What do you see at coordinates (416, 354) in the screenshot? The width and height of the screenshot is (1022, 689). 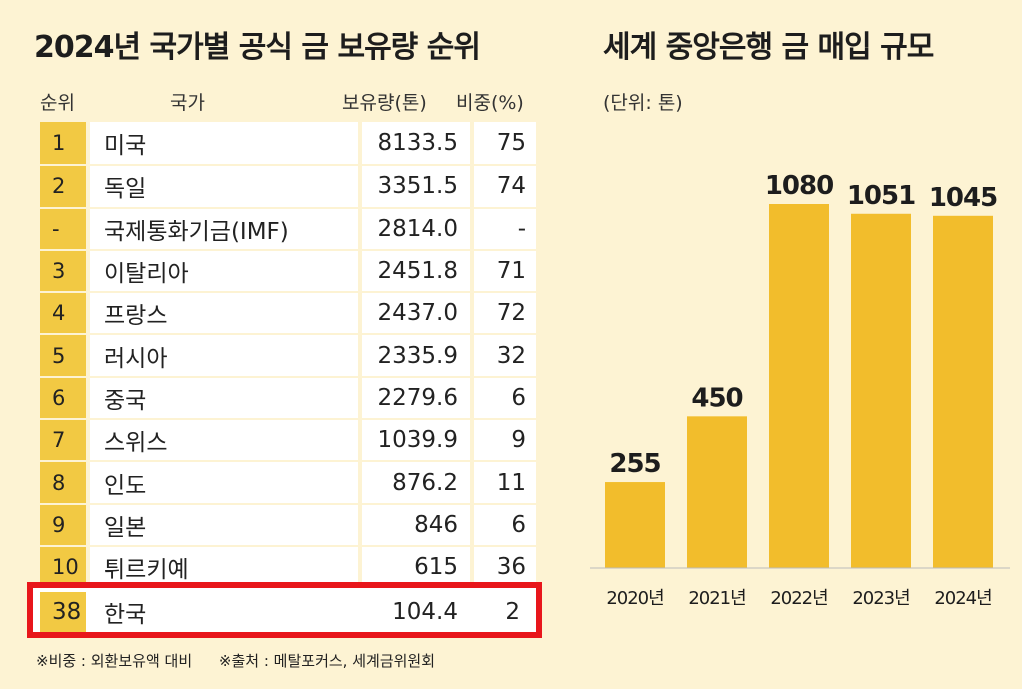 I see `table-cell-amount: 2335.9` at bounding box center [416, 354].